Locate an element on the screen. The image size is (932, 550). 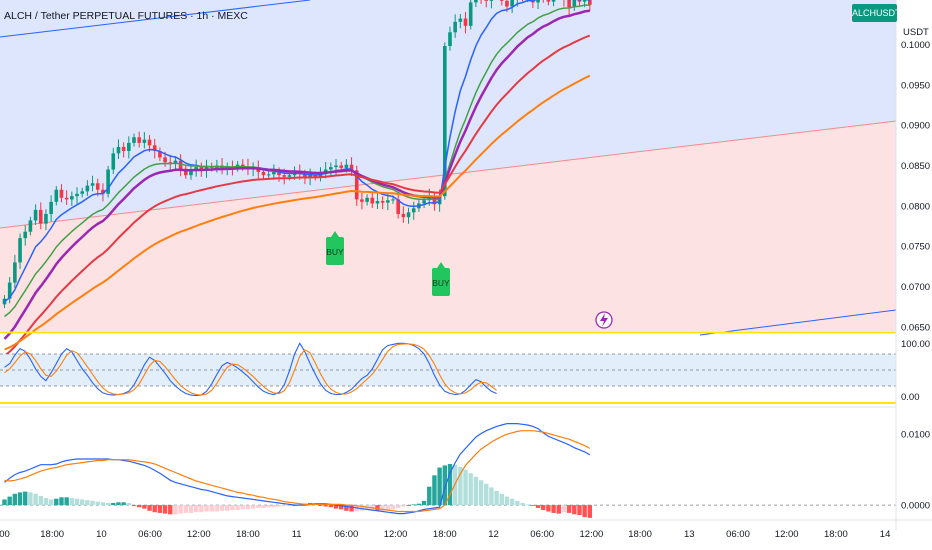
currency-label: USDT is located at coordinates (916, 32).